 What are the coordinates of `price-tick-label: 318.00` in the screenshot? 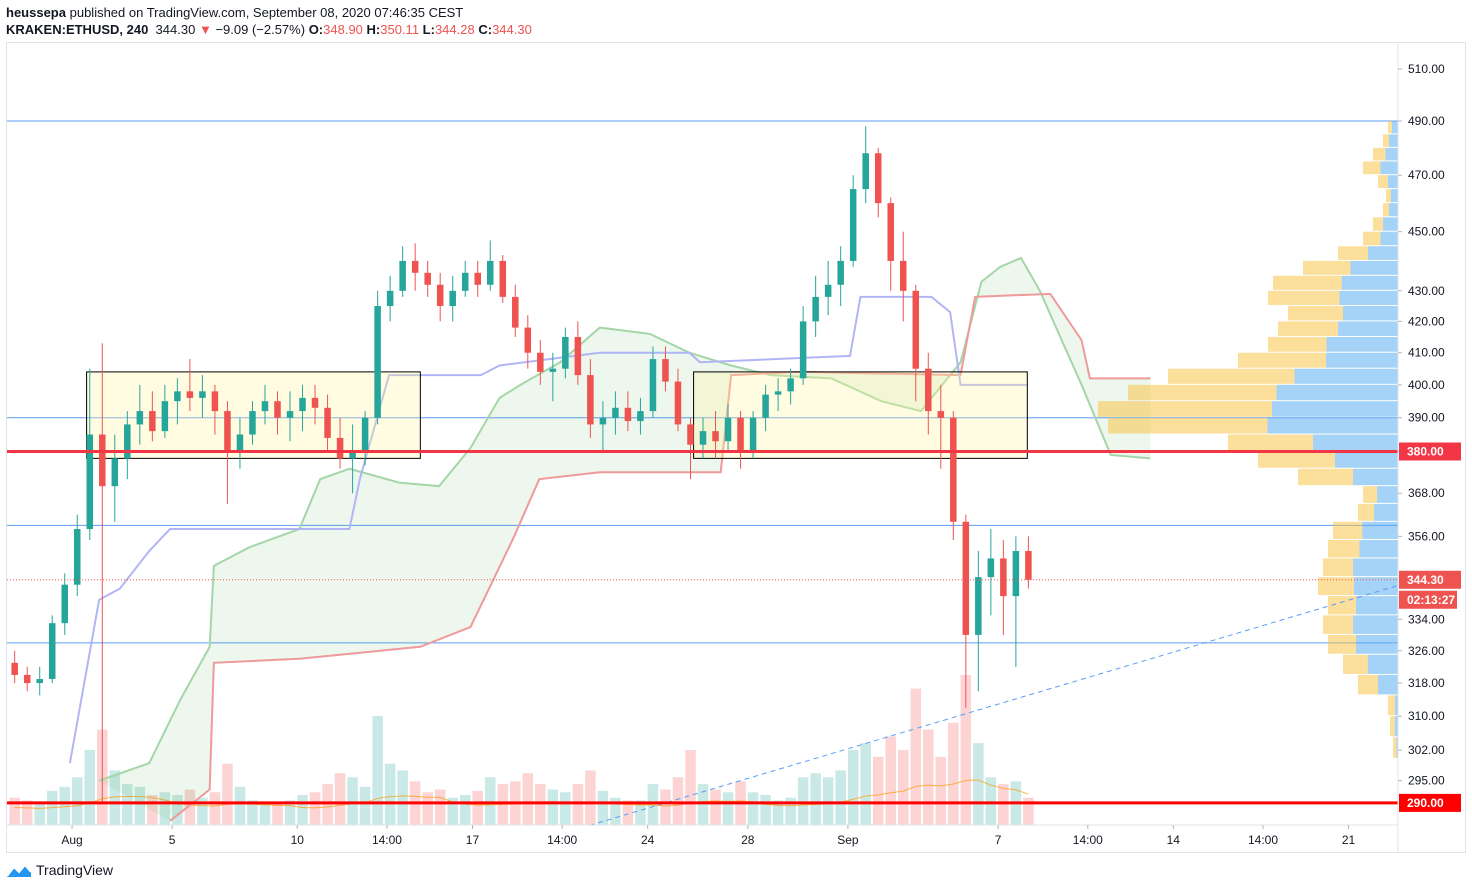 It's located at (1426, 683).